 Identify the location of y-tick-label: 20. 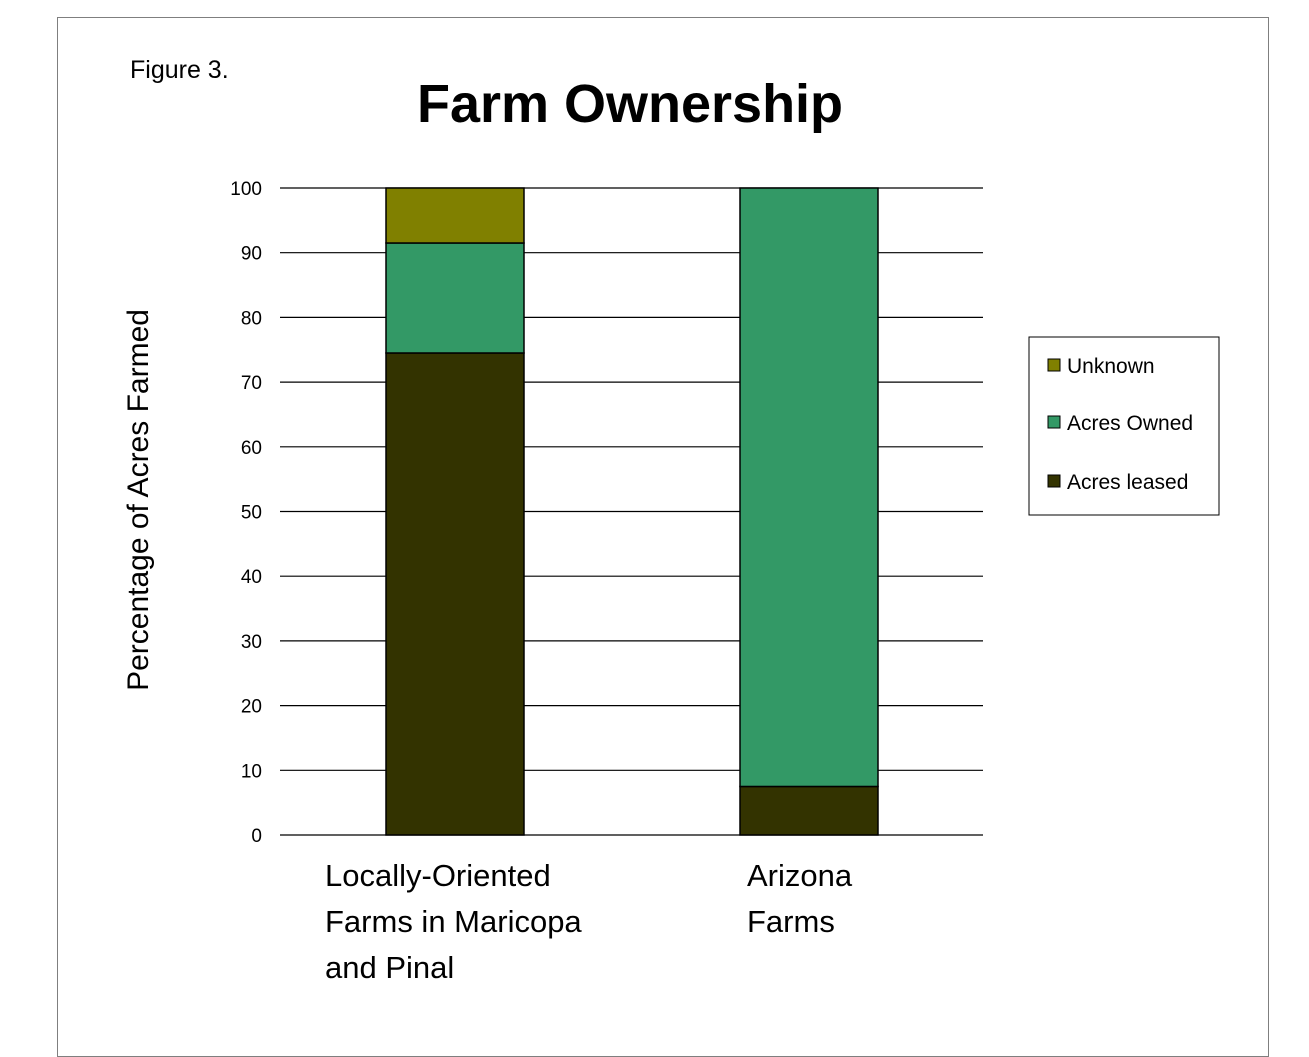
(251, 707).